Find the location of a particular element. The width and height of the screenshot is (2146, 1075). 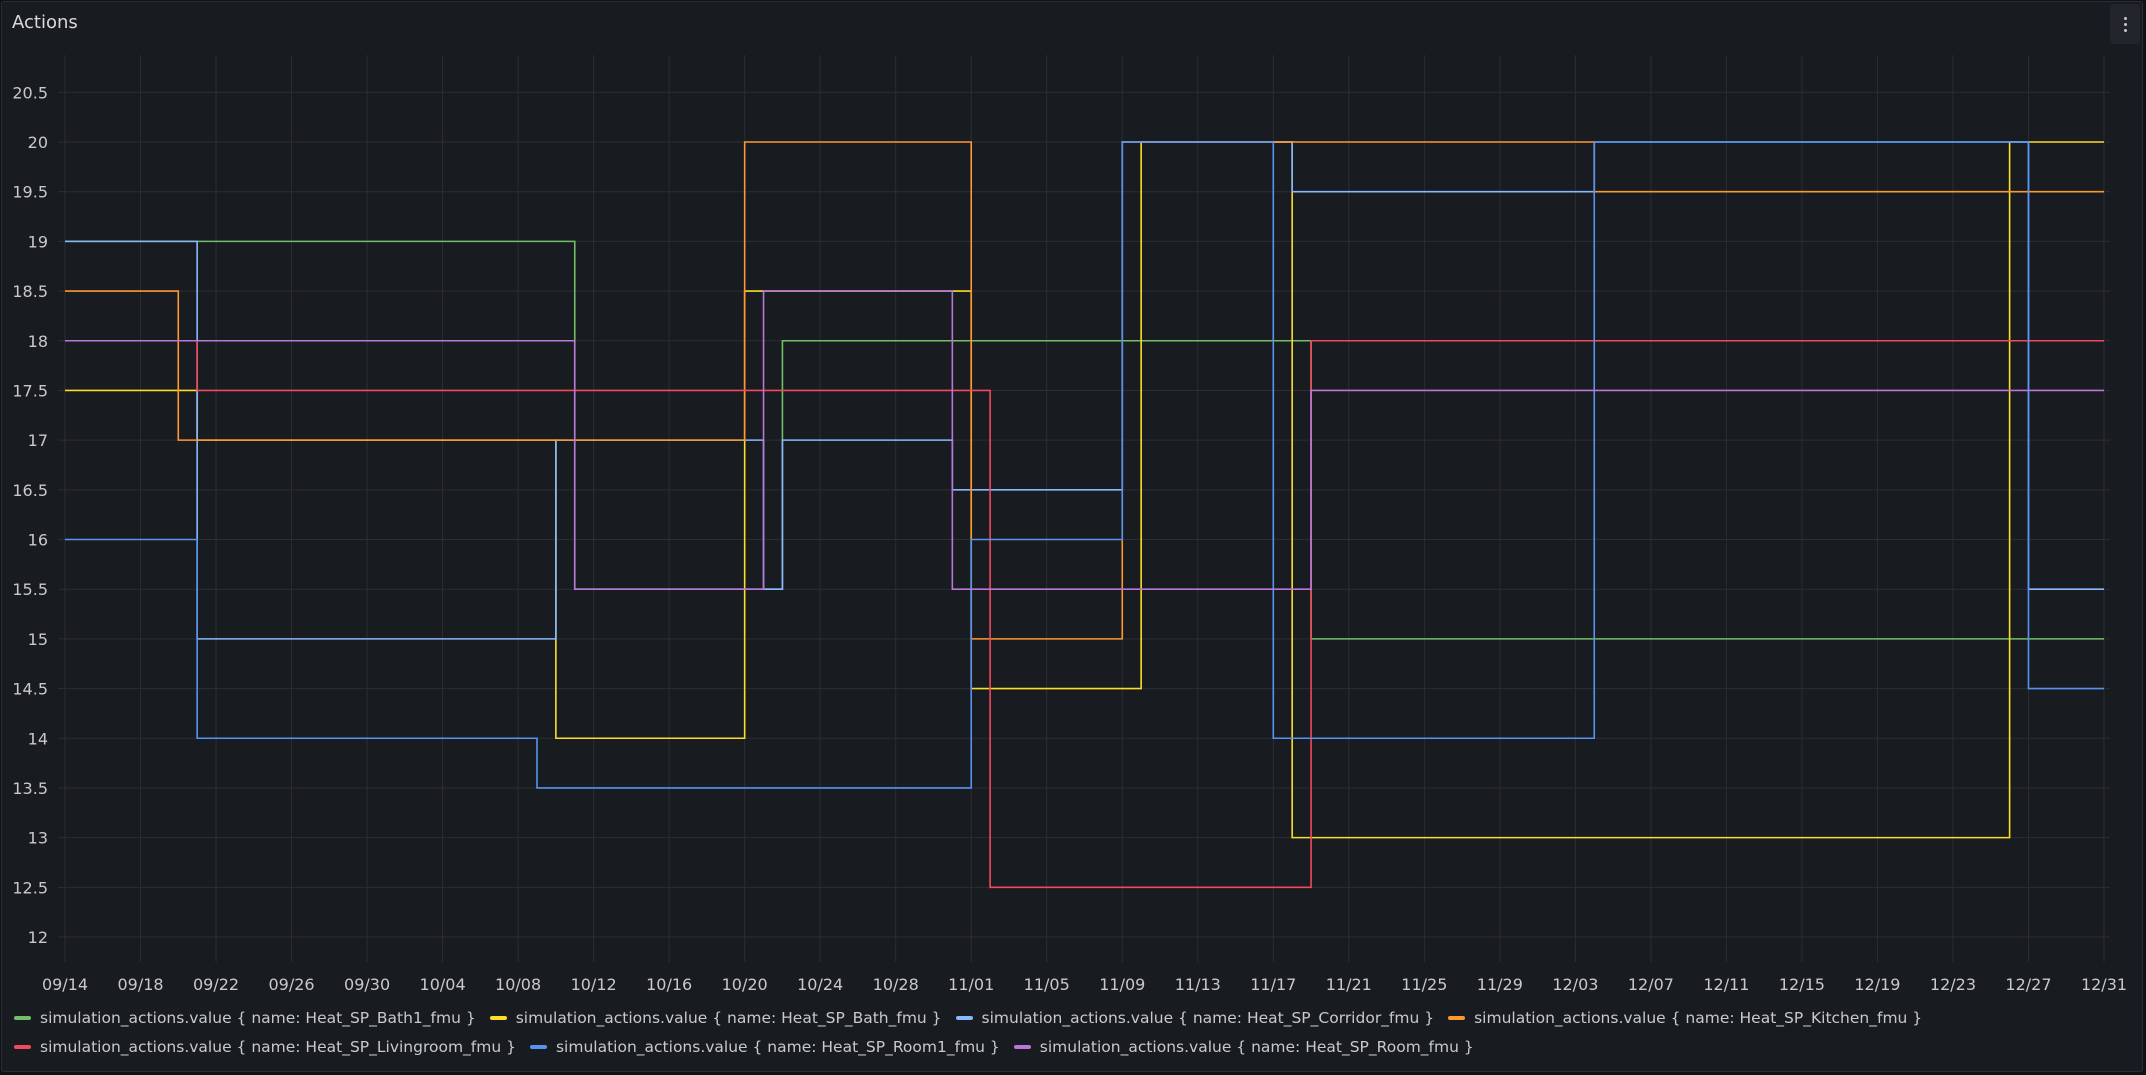

x-tick-label: 12/07 is located at coordinates (1651, 984).